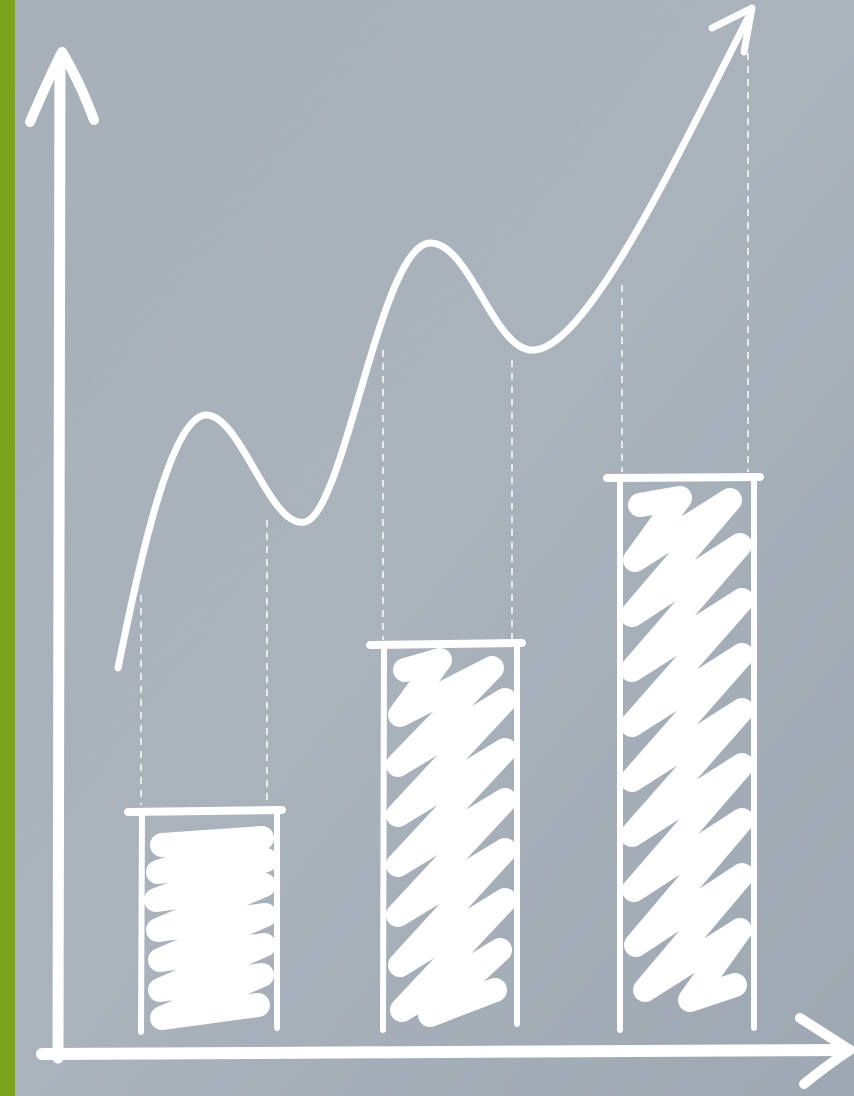 Image resolution: width=854 pixels, height=1096 pixels. What do you see at coordinates (59, 559) in the screenshot?
I see `y-axis-line` at bounding box center [59, 559].